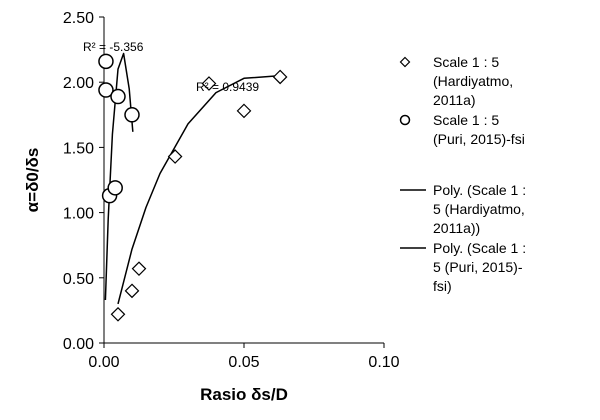 This screenshot has height=420, width=600. What do you see at coordinates (78, 83) in the screenshot?
I see `y-tick-label: 2.00` at bounding box center [78, 83].